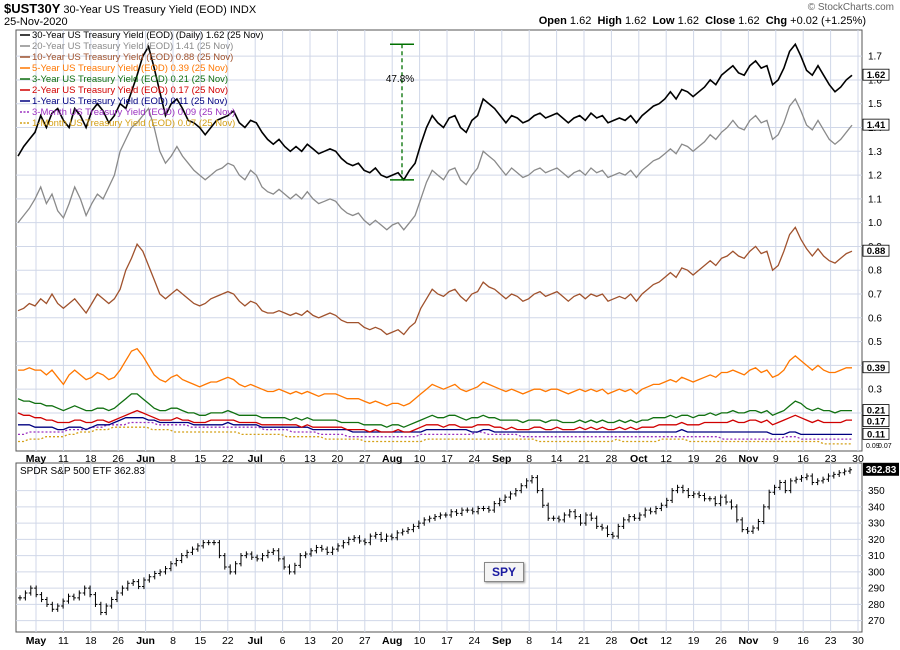 This screenshot has height=650, width=900. Describe the element at coordinates (160, 10) in the screenshot. I see `symbol-description: 30-Year US Treasury Yield (EOD) INDX` at that location.